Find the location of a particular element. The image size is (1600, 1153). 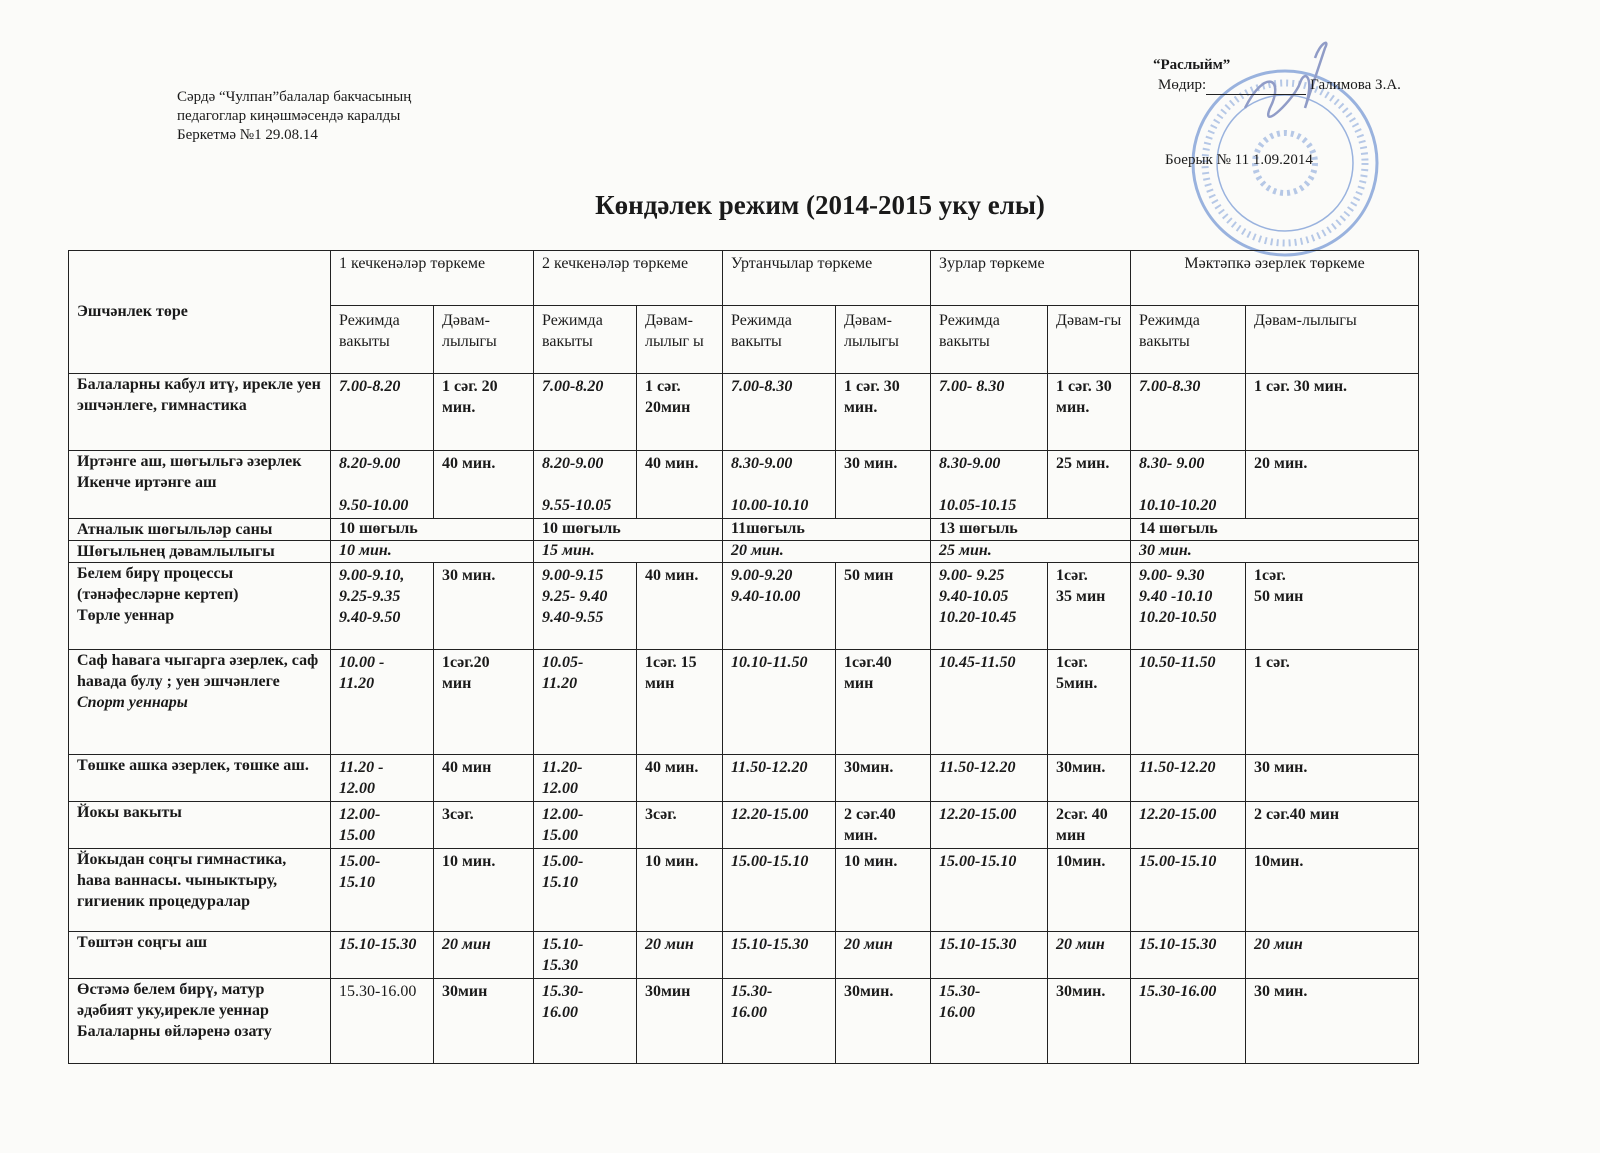

schedule-time-cell: 10.00 - 11.20 is located at coordinates (382, 702).